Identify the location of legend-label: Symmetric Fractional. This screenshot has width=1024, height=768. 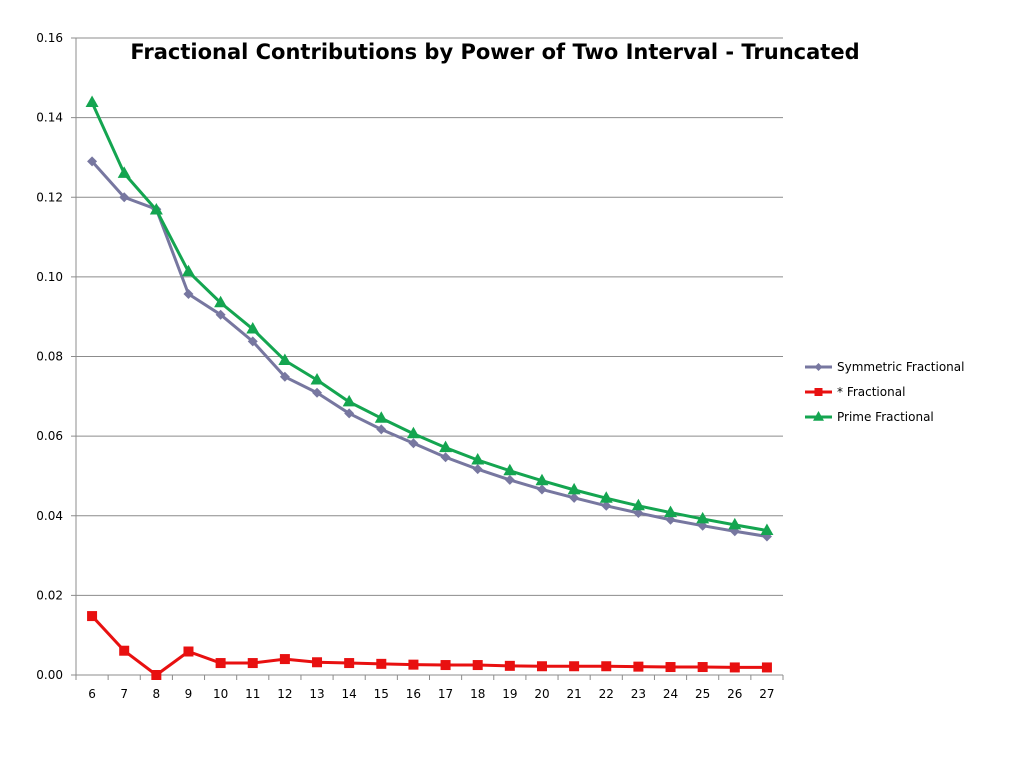
(900, 367).